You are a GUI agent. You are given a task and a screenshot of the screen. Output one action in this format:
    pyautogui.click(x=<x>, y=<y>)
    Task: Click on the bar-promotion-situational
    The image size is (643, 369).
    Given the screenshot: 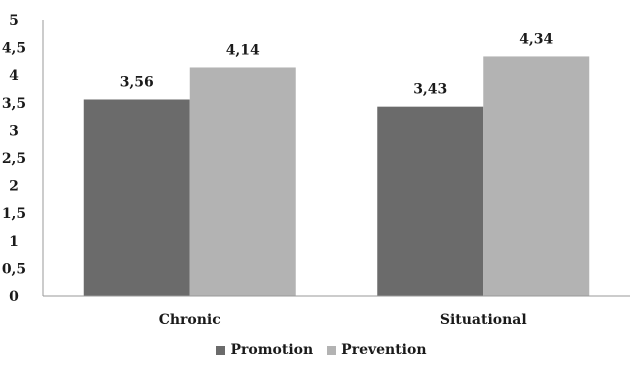 What is the action you would take?
    pyautogui.click(x=430, y=201)
    